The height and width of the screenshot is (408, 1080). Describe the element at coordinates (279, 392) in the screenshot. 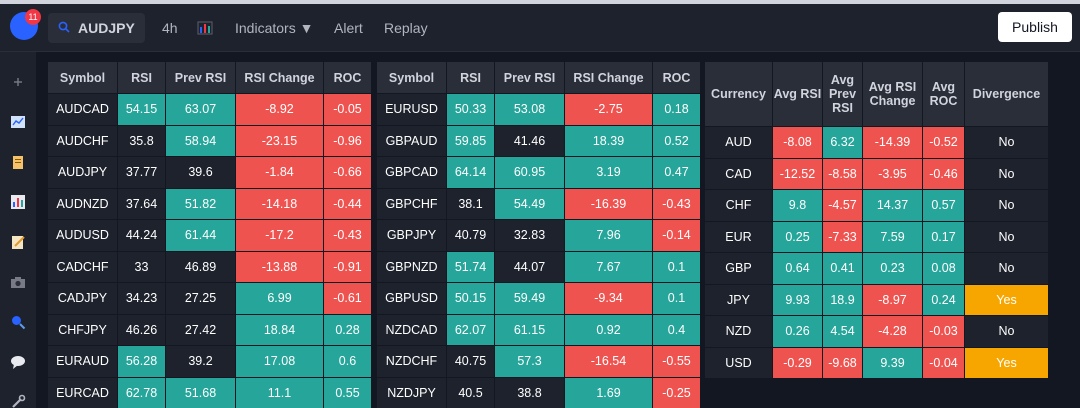

I see `rsi-change-cell: 11.1` at that location.